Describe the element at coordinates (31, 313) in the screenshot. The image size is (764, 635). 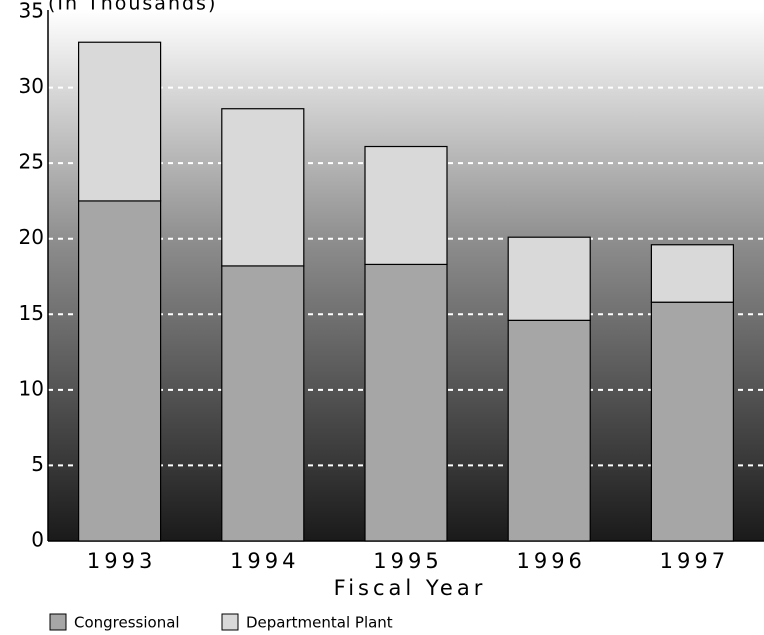
I see `y-tick-label: 15` at that location.